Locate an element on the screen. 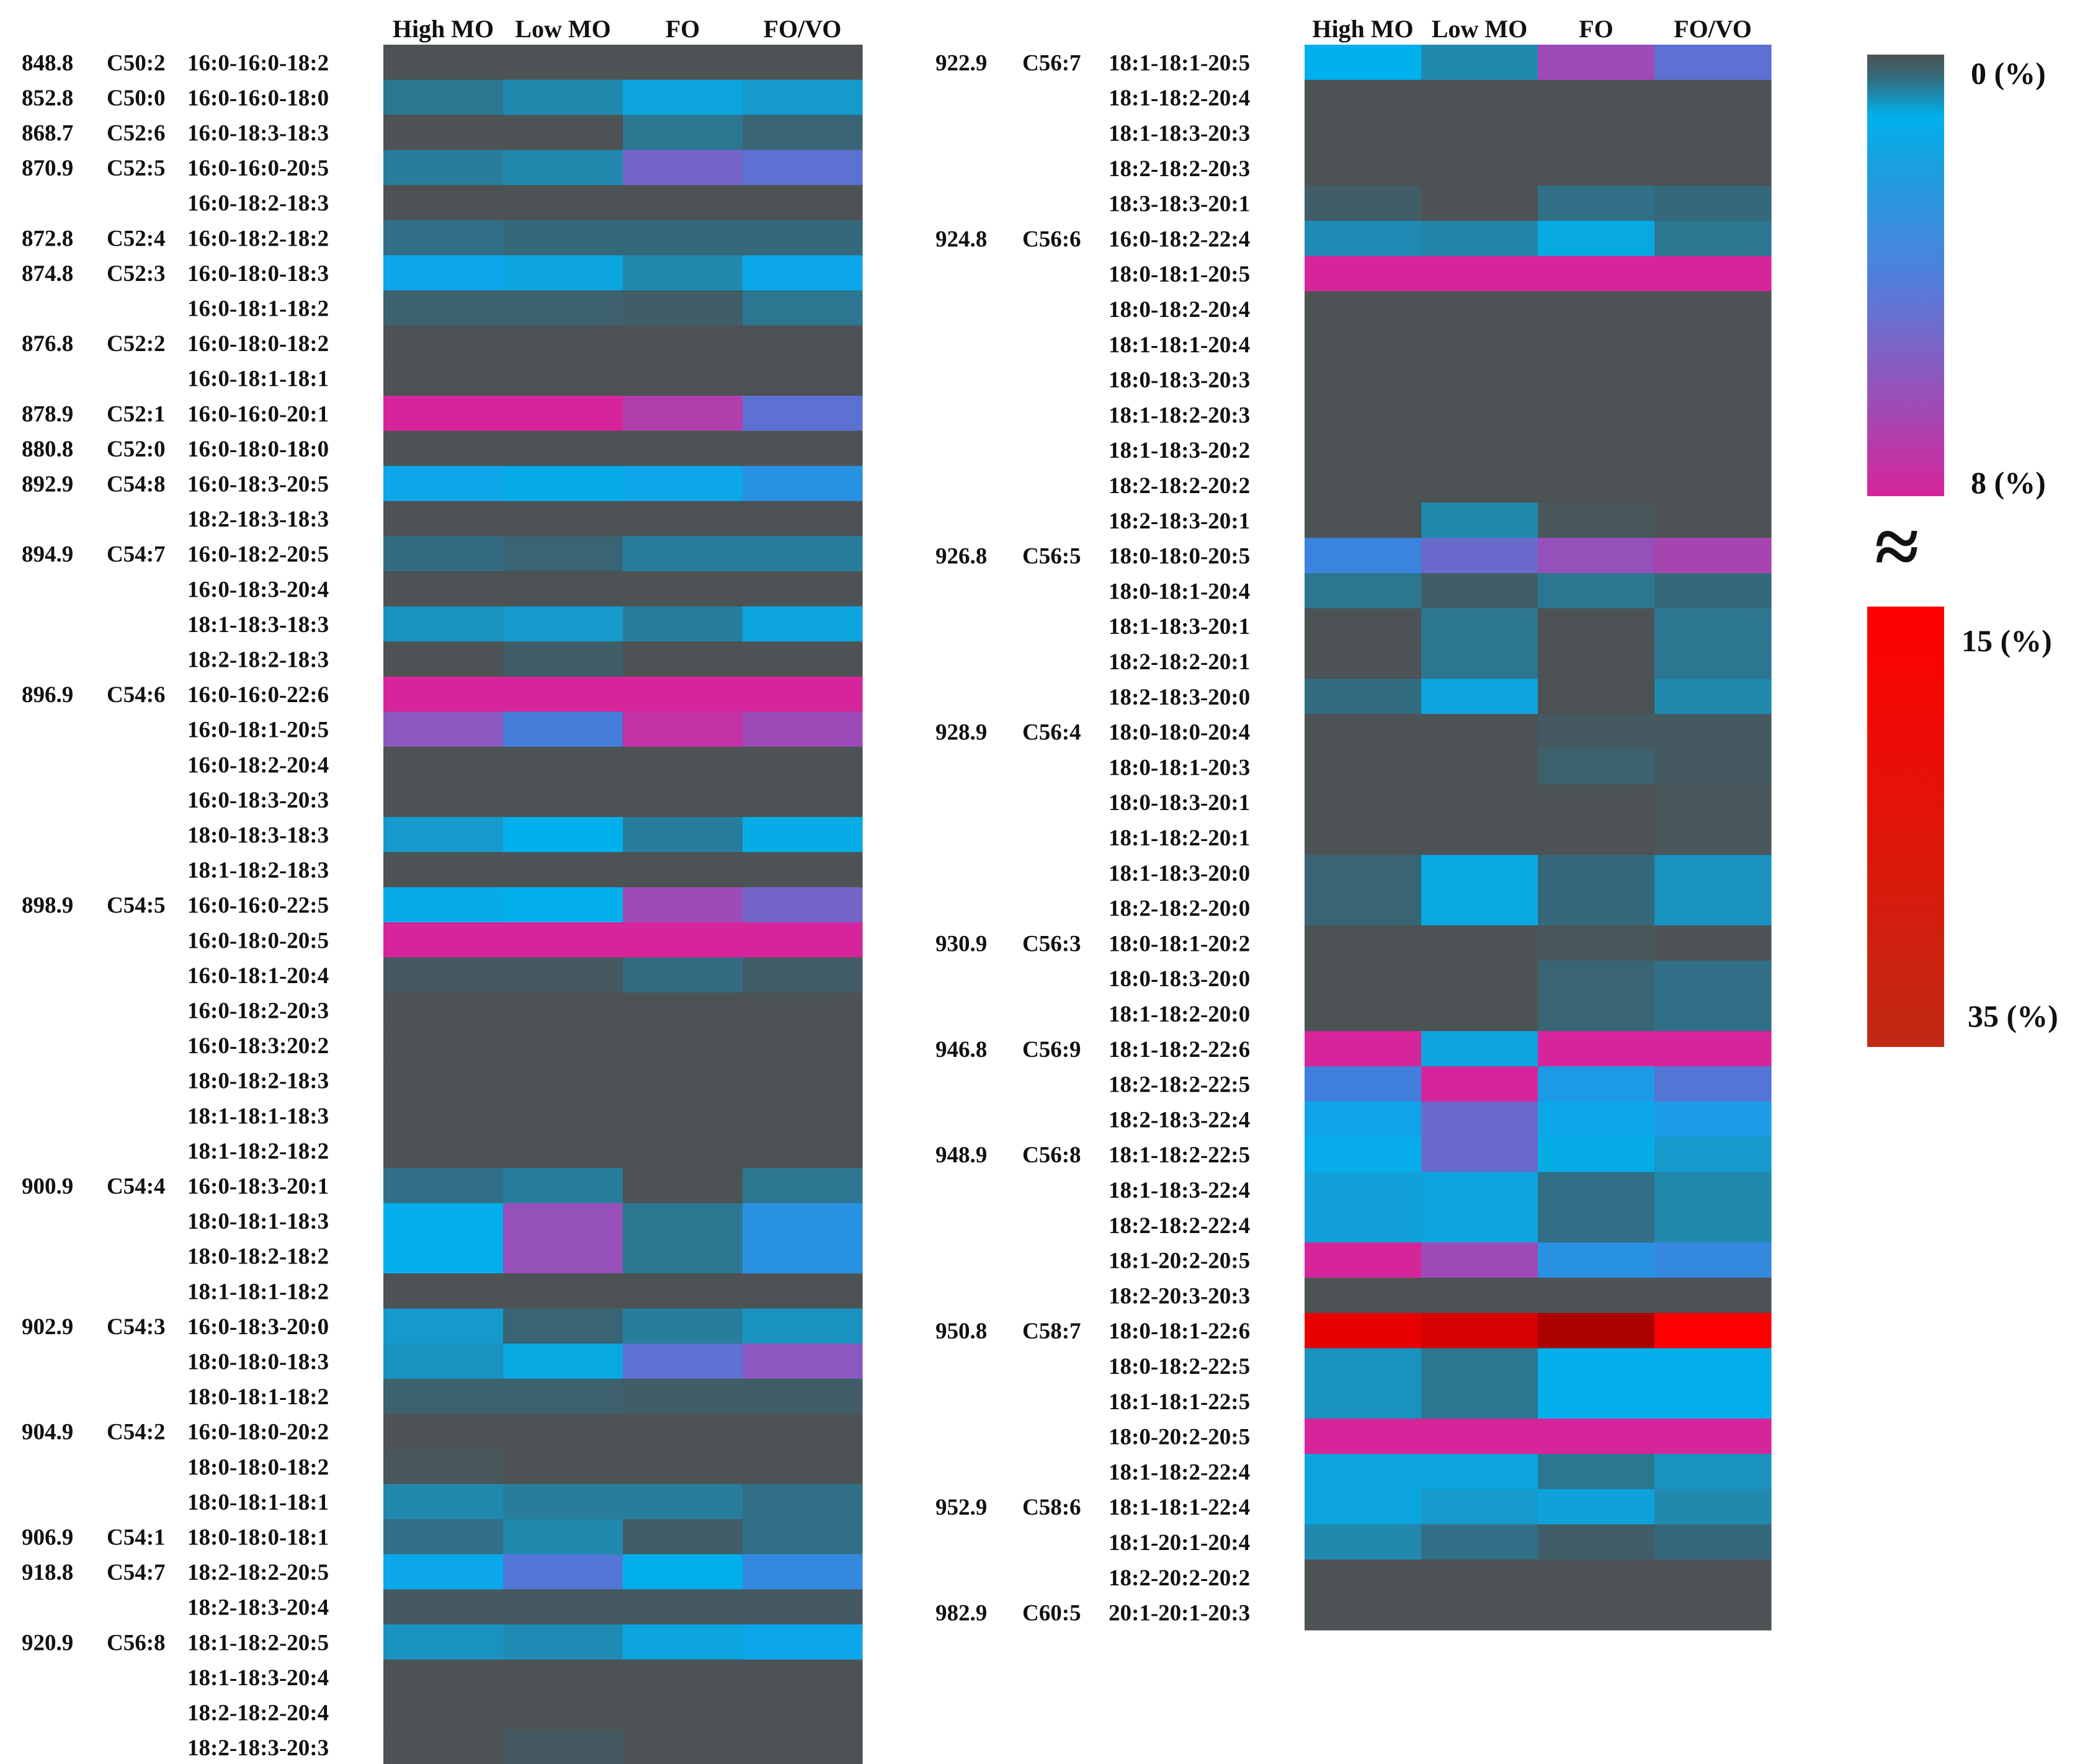 This screenshot has width=2098, height=1764. row-mass-label: 872.8 is located at coordinates (47, 238).